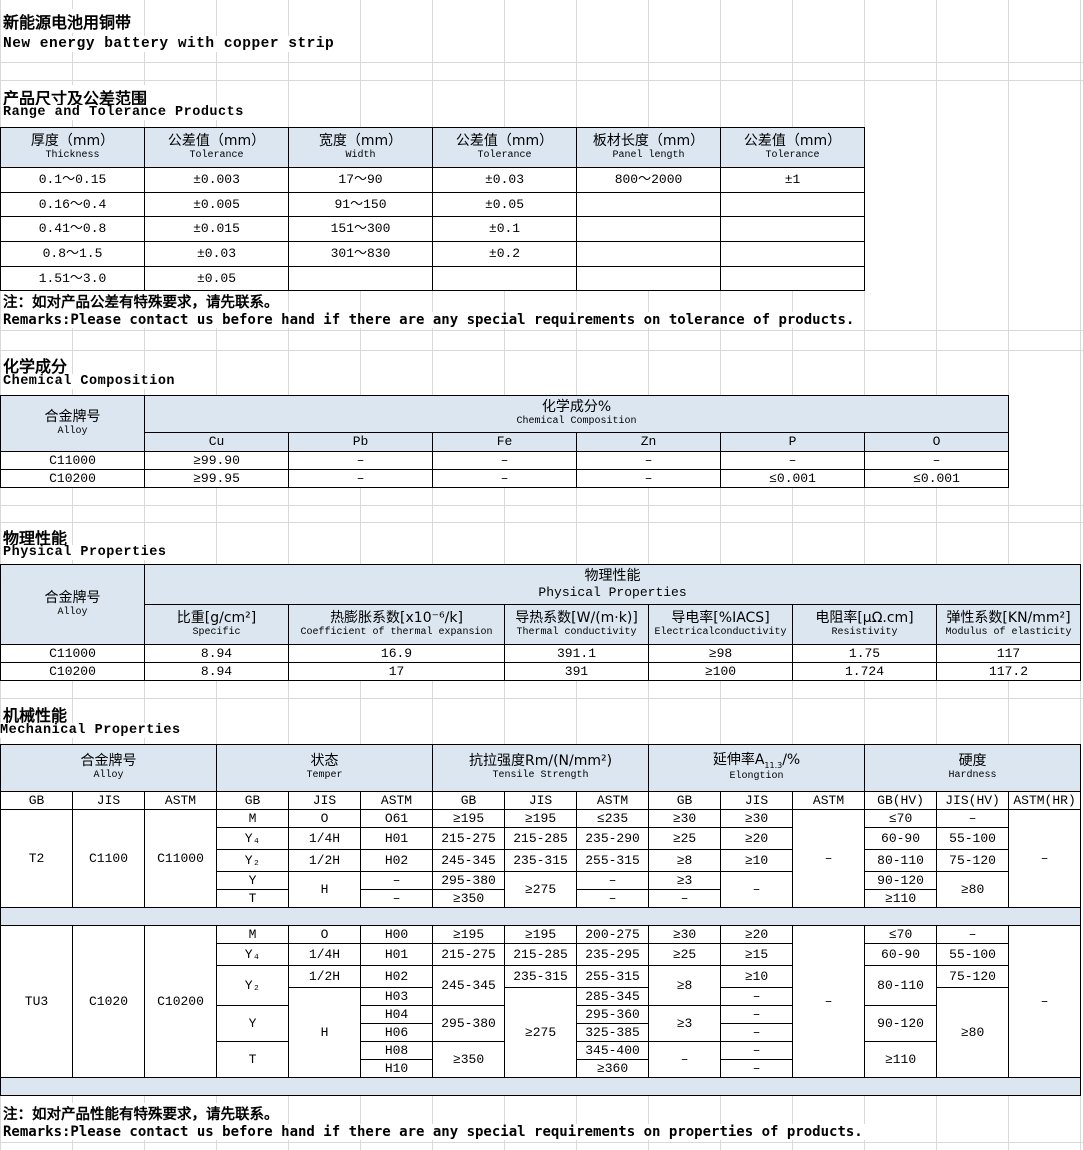 The height and width of the screenshot is (1150, 1083). What do you see at coordinates (720, 632) in the screenshot?
I see `header-label-en: Electricalconductivity` at bounding box center [720, 632].